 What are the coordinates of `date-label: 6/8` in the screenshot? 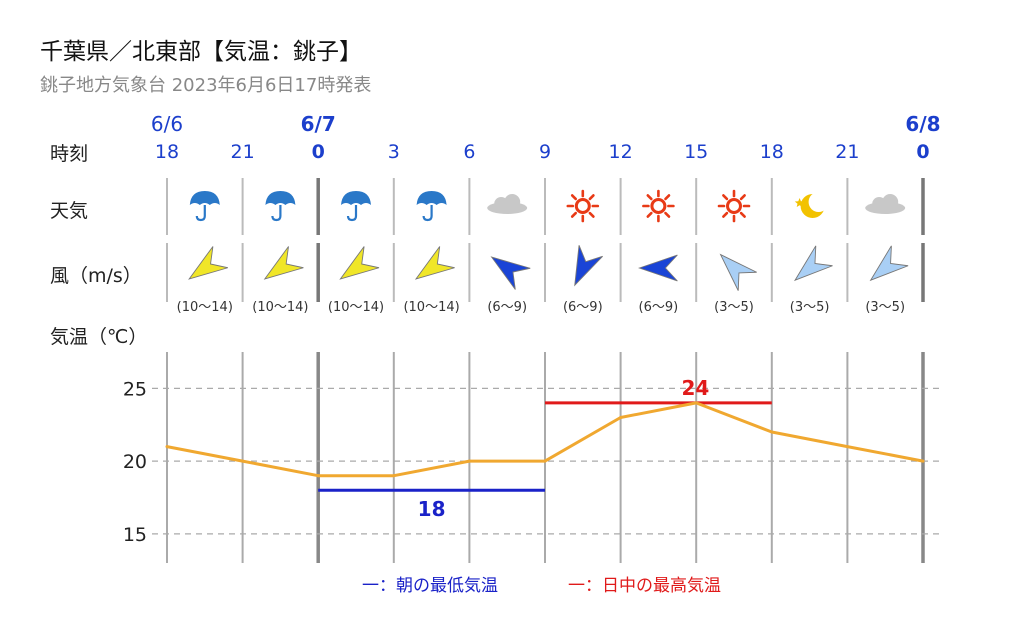 It's located at (922, 124).